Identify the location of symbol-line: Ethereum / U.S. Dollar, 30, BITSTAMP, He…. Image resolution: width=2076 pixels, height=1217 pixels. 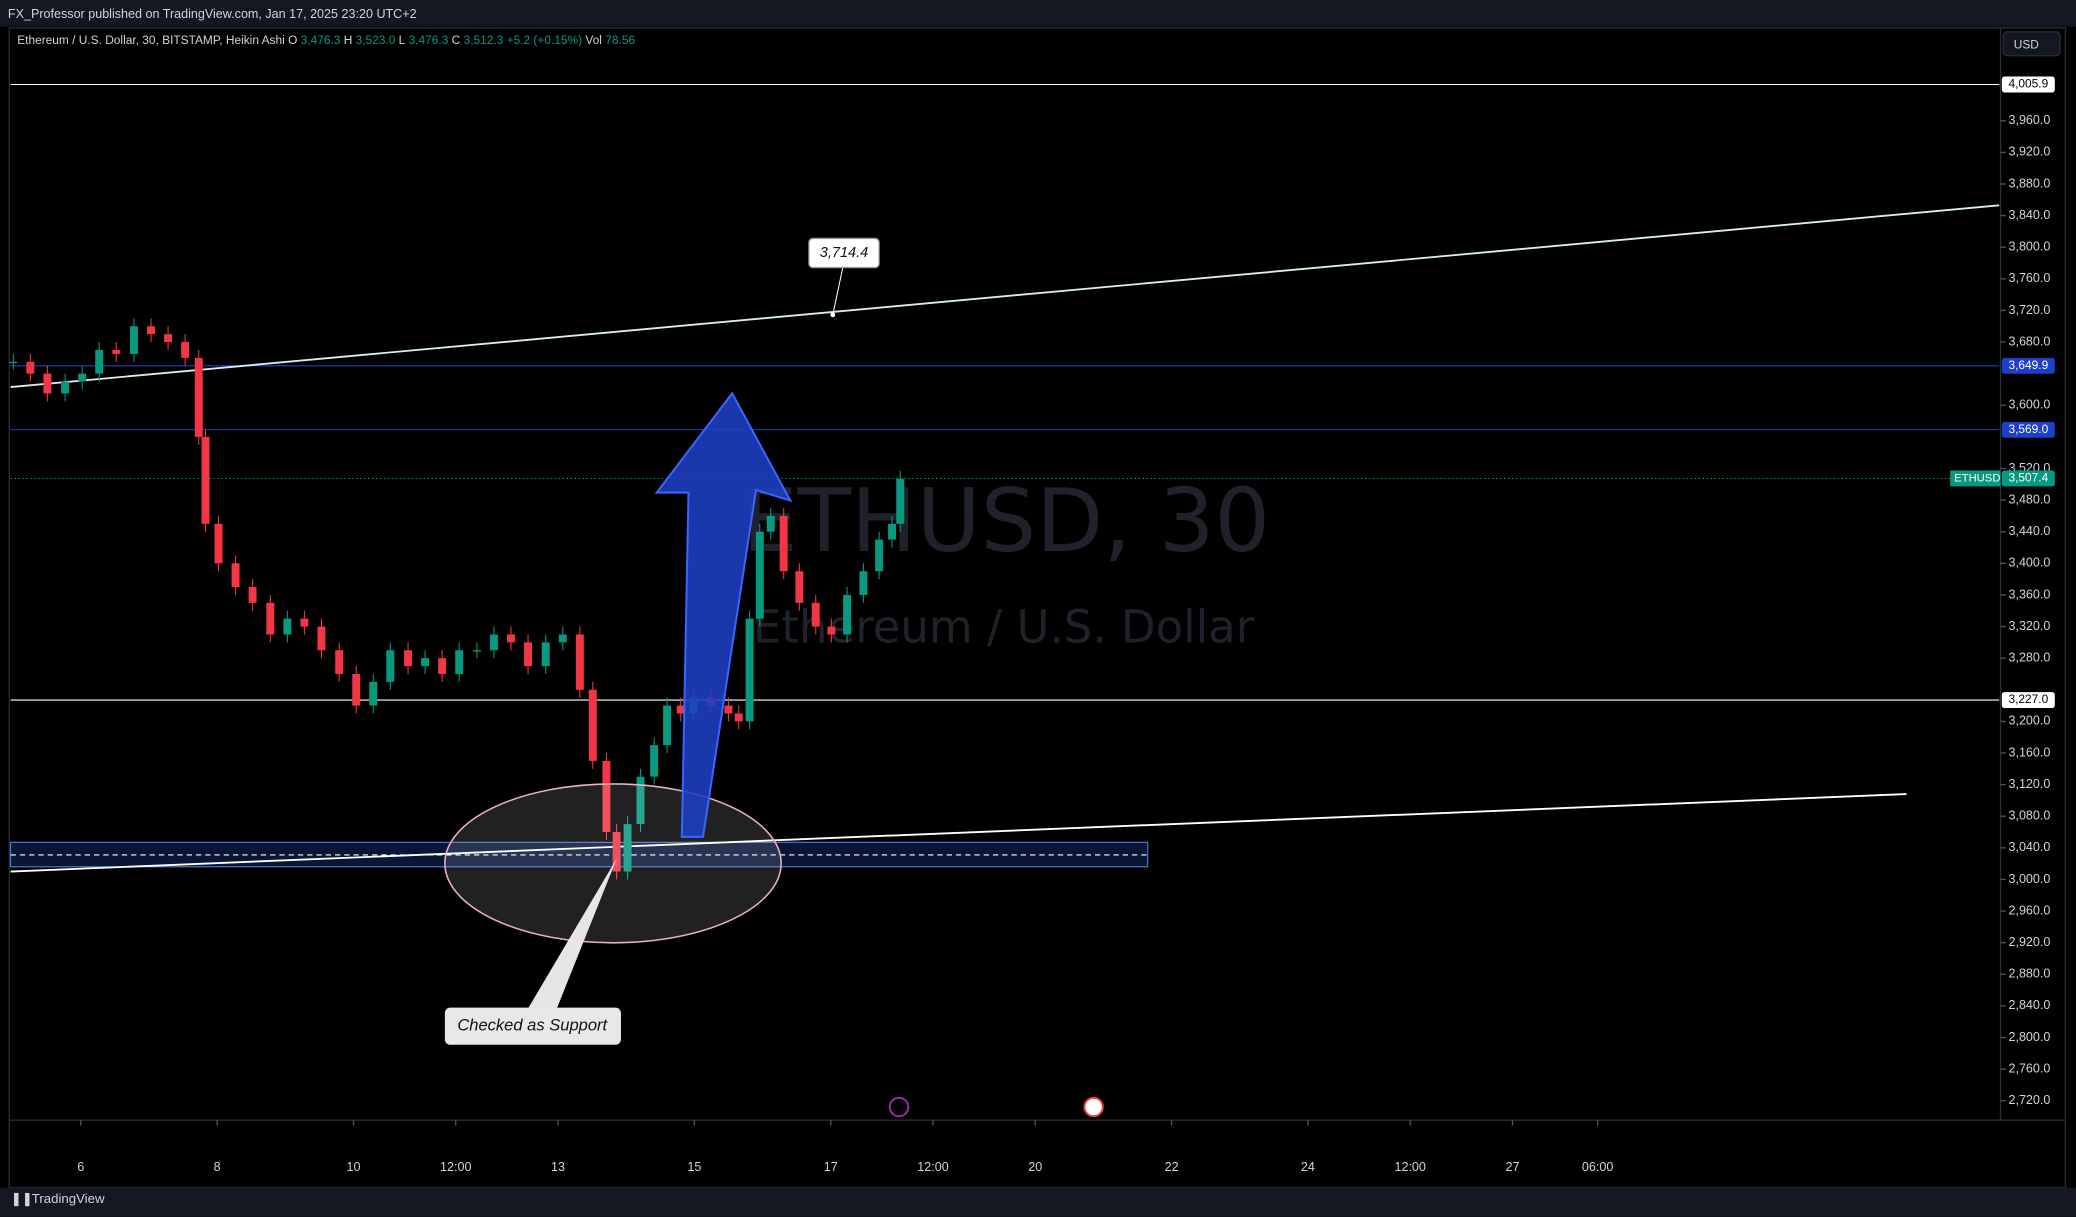
(151, 40).